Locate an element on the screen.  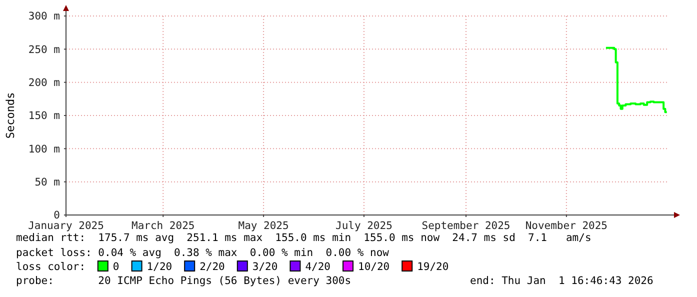
y-tick-label: 150 m is located at coordinates (44, 116).